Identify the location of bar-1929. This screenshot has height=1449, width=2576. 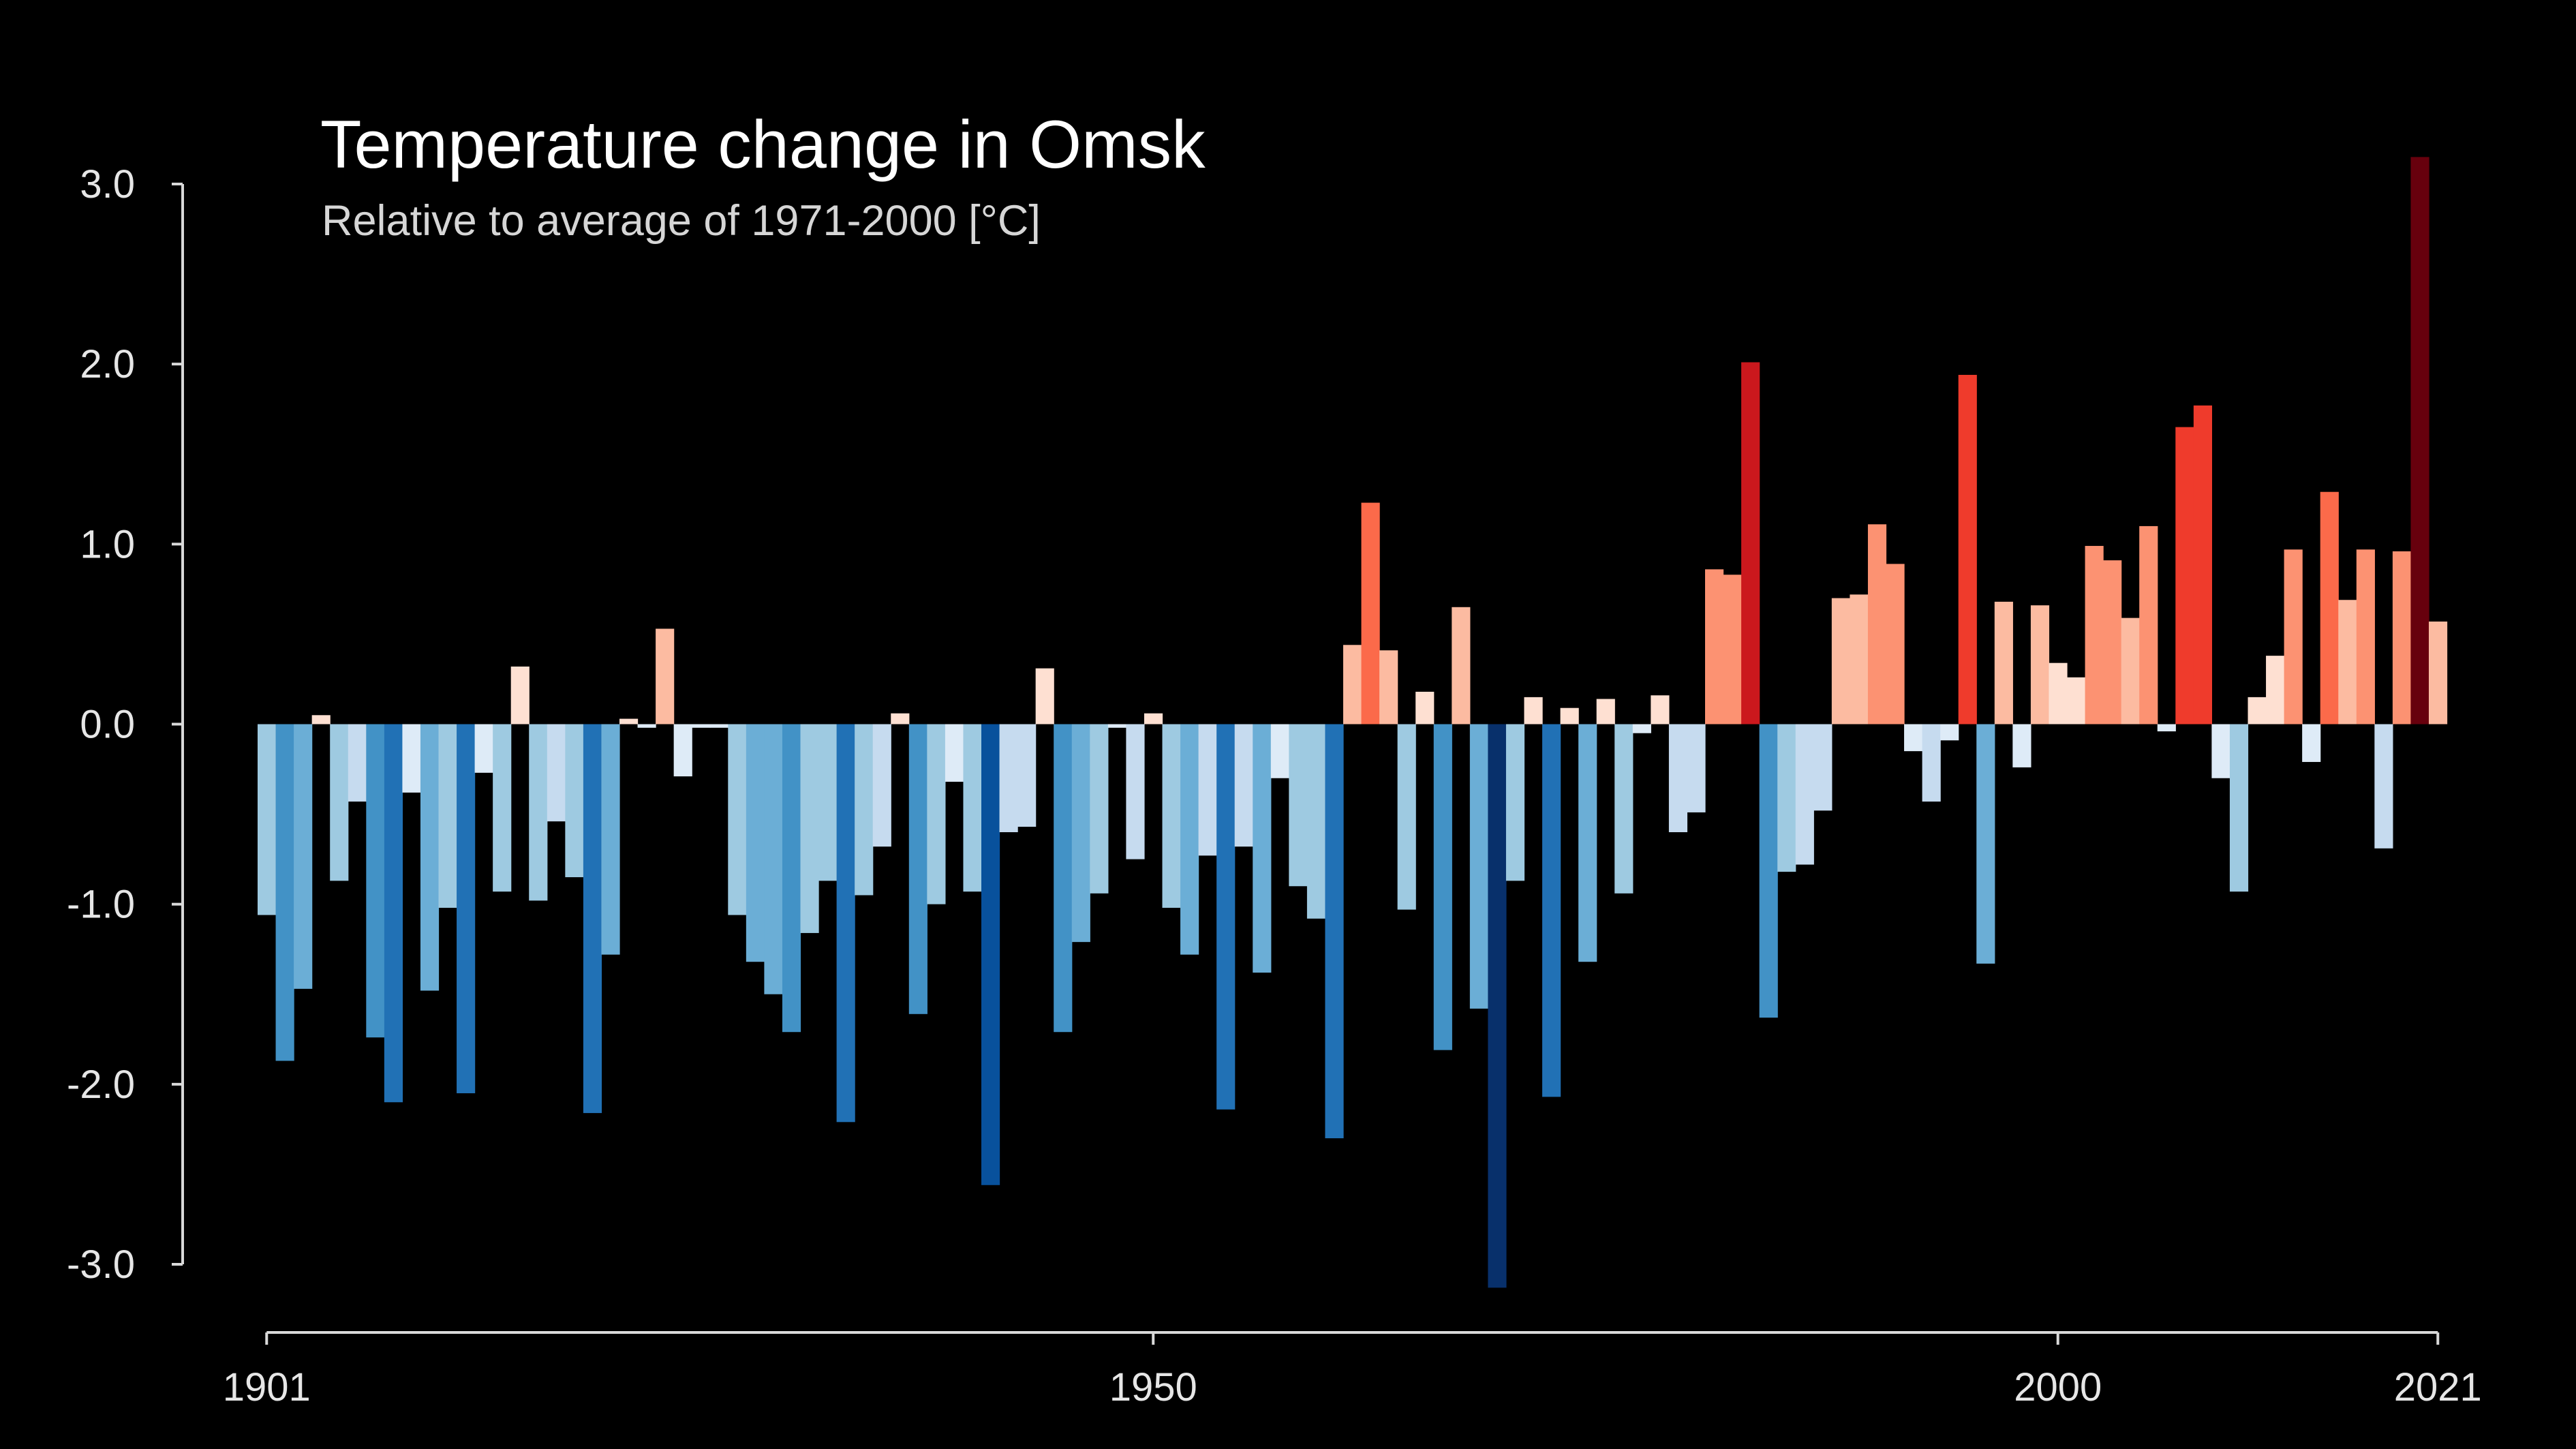
(773, 859).